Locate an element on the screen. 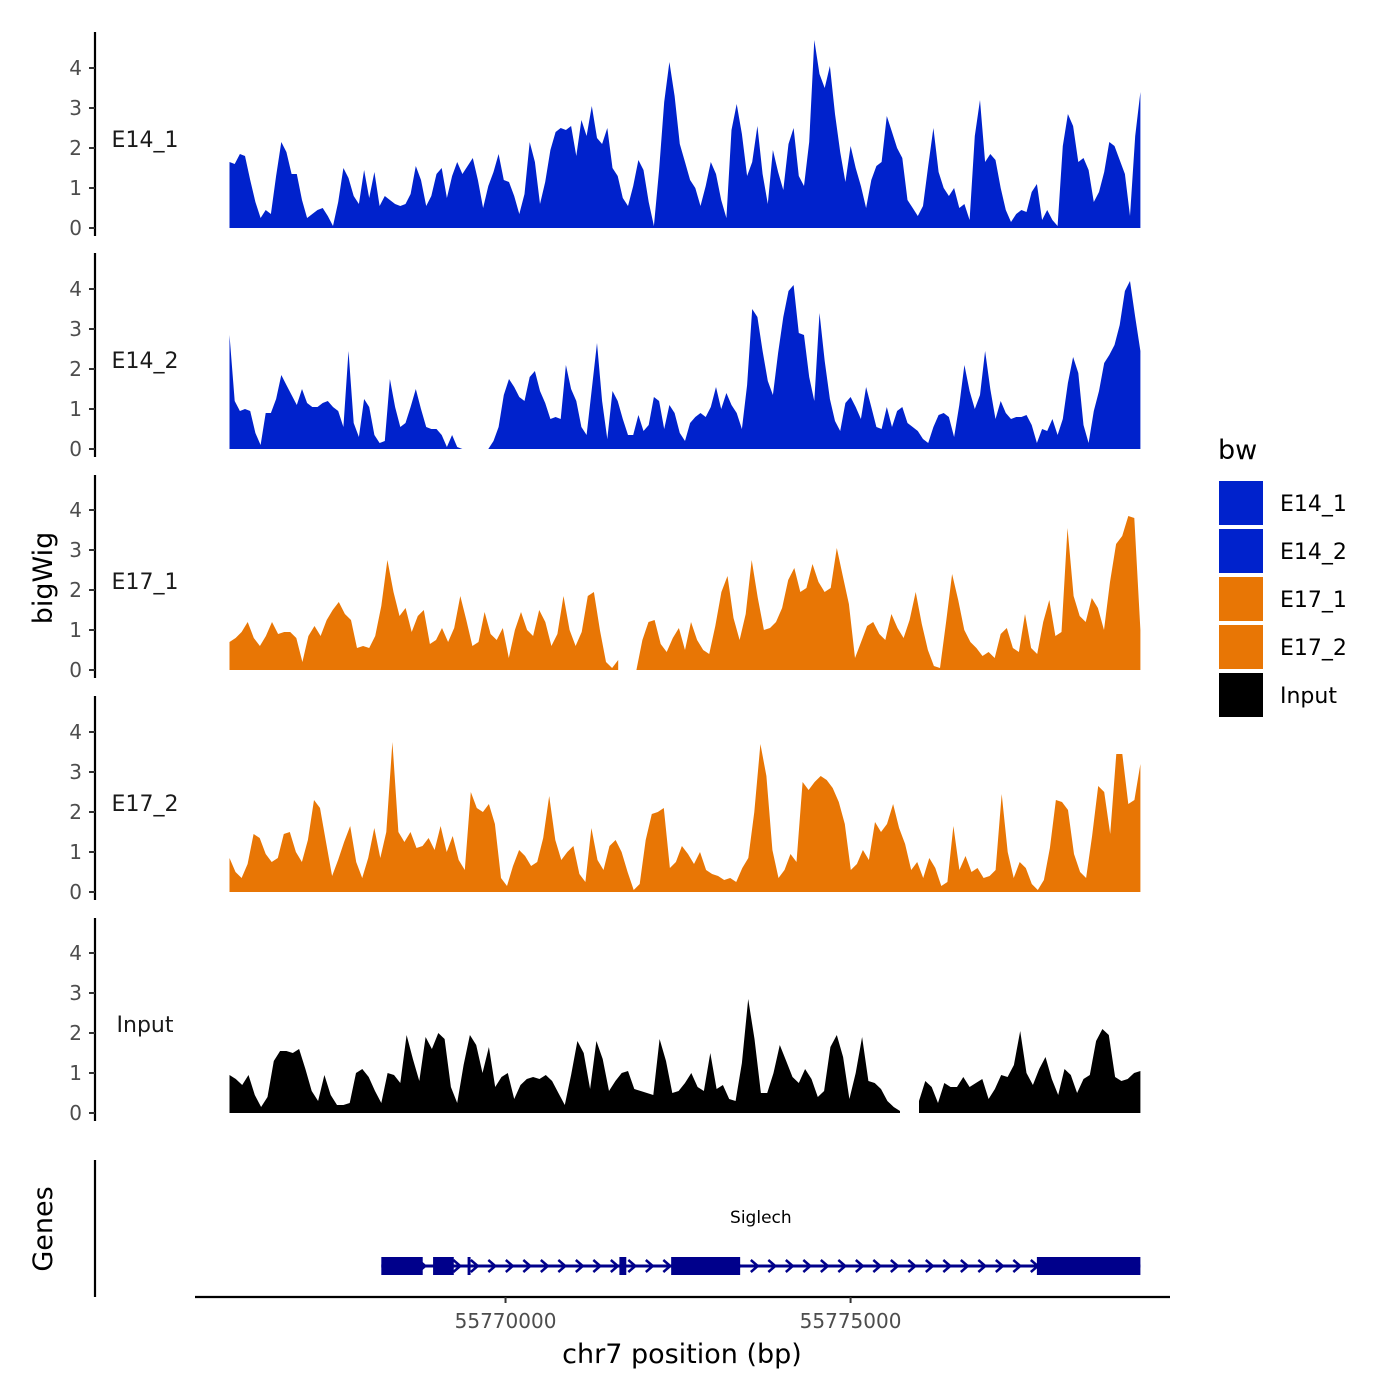 The height and width of the screenshot is (1400, 1400). legend-label: E17_1 is located at coordinates (1313, 600).